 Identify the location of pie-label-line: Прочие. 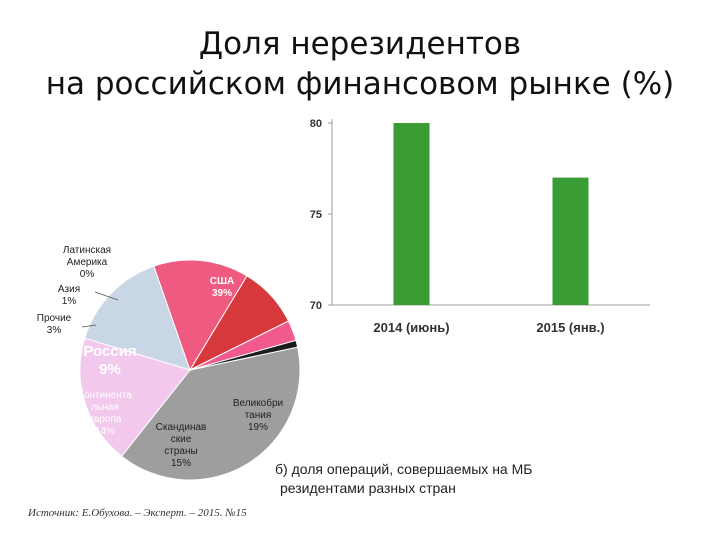
(54, 318).